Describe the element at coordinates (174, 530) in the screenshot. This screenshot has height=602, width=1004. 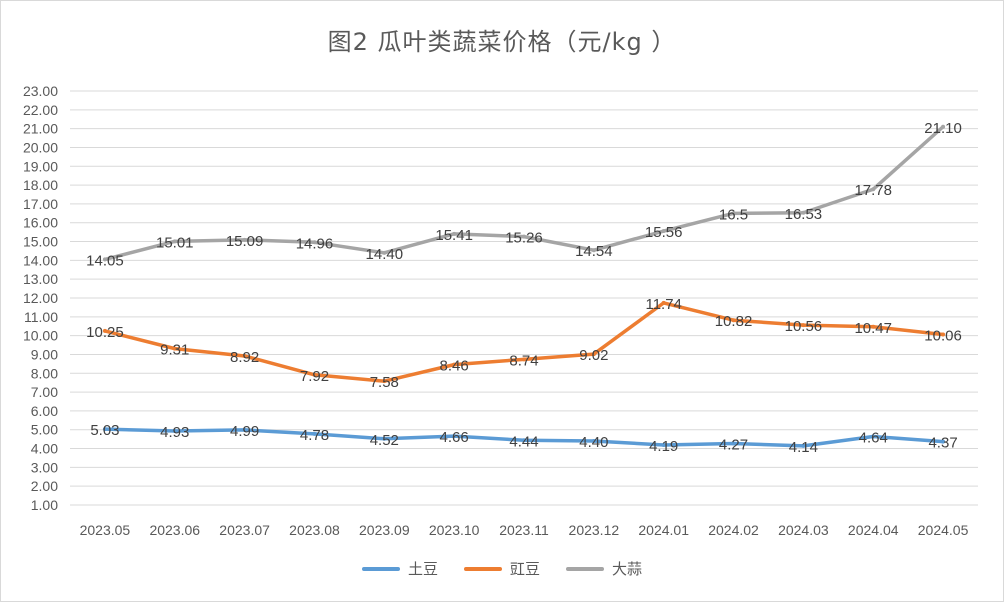
I see `x-tick-label: 2023.06` at that location.